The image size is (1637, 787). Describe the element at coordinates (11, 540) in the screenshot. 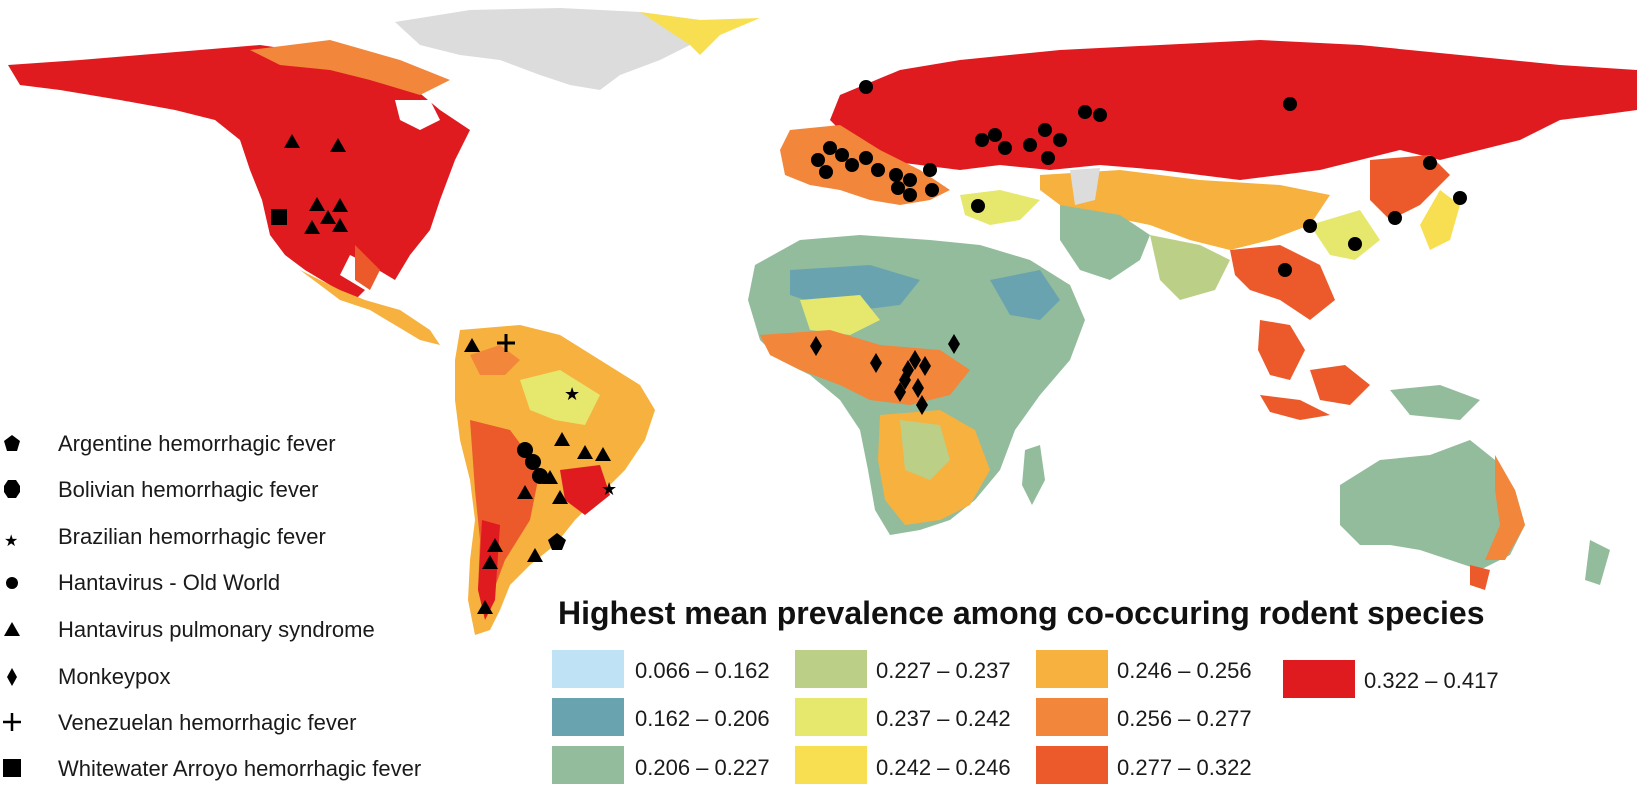

I see `star-icon: ★` at that location.